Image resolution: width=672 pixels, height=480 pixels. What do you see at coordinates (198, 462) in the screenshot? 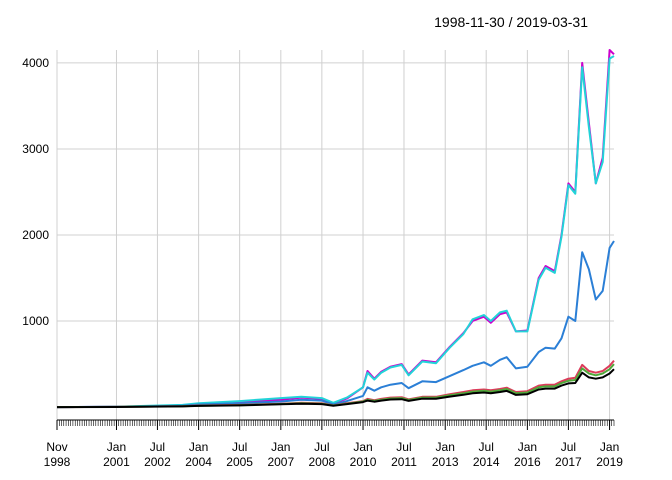
I see `x-tick-label: 2004` at bounding box center [198, 462].